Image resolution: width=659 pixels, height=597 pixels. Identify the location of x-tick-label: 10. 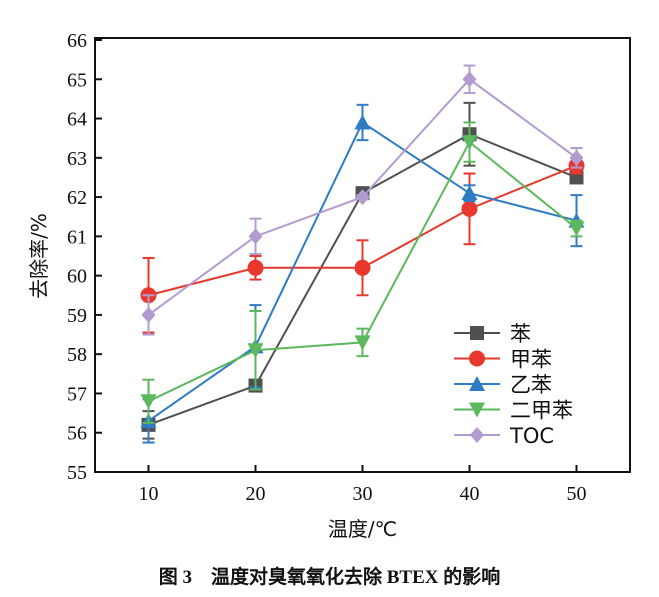
(149, 494).